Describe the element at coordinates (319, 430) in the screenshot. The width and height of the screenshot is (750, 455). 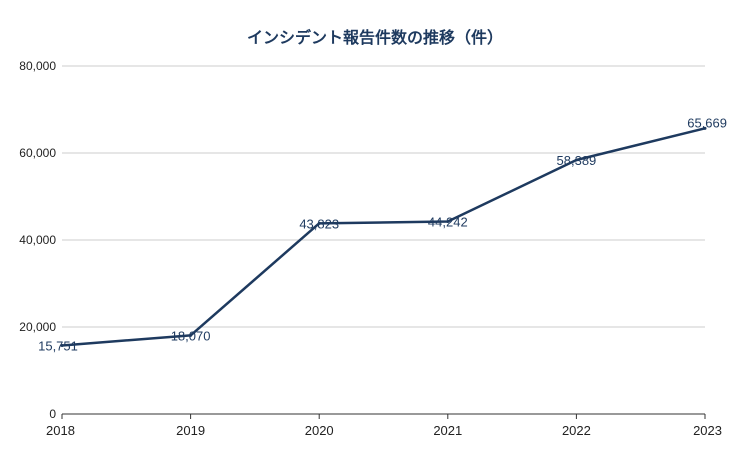
I see `x-tick-label: 2020` at that location.